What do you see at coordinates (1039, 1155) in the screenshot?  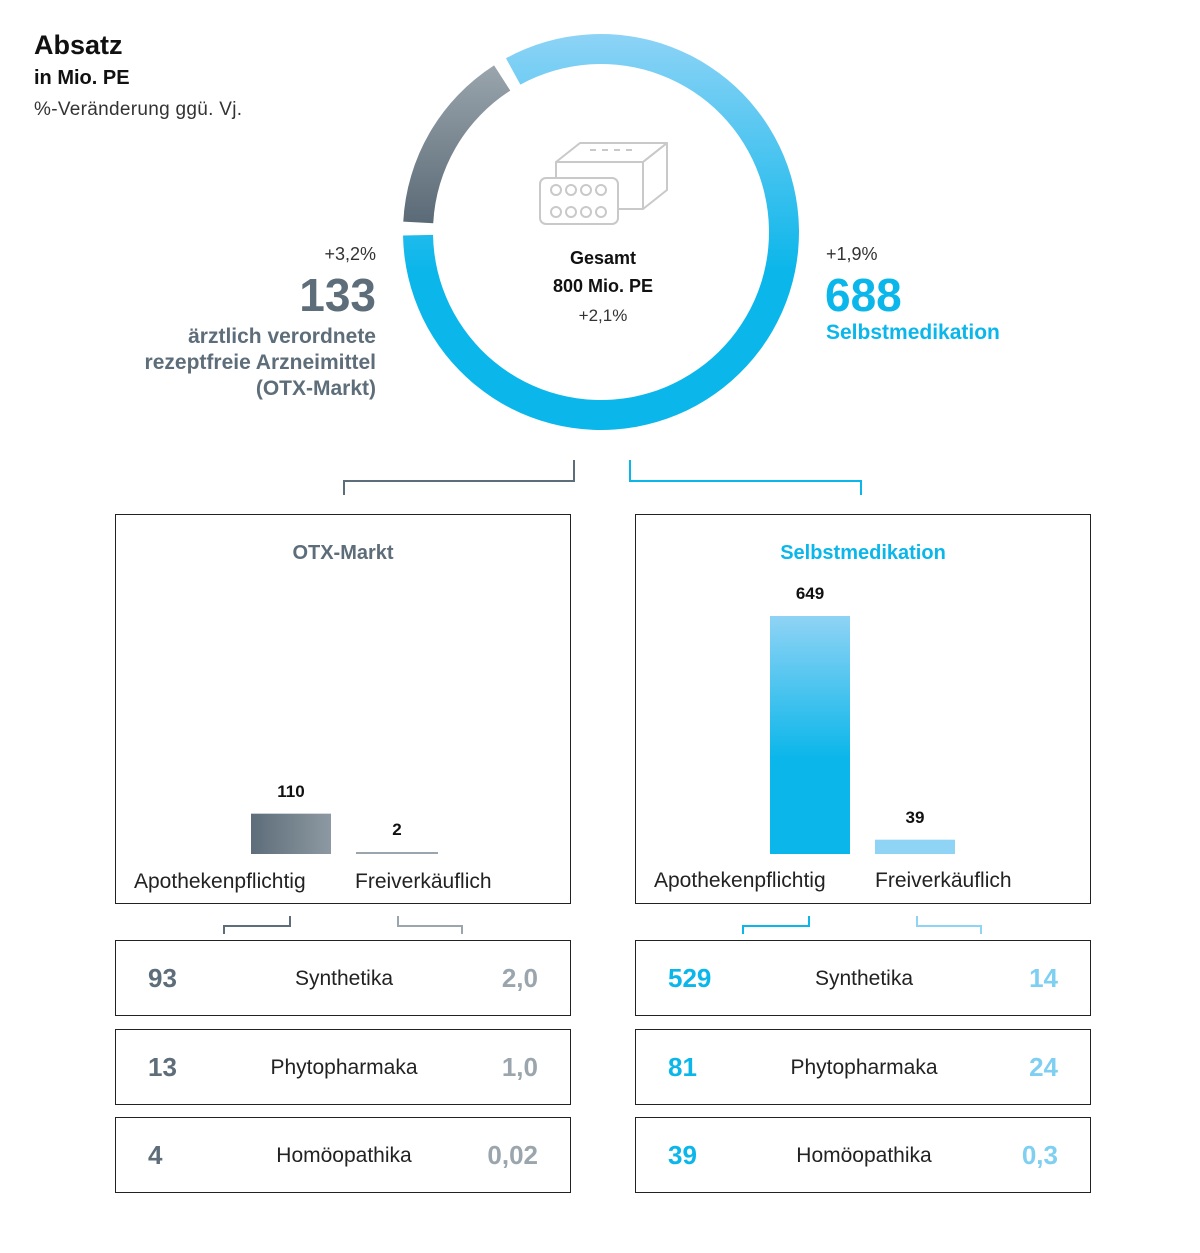 I see `sm-homoeopathika-freiverkaeuflich: 0,3` at bounding box center [1039, 1155].